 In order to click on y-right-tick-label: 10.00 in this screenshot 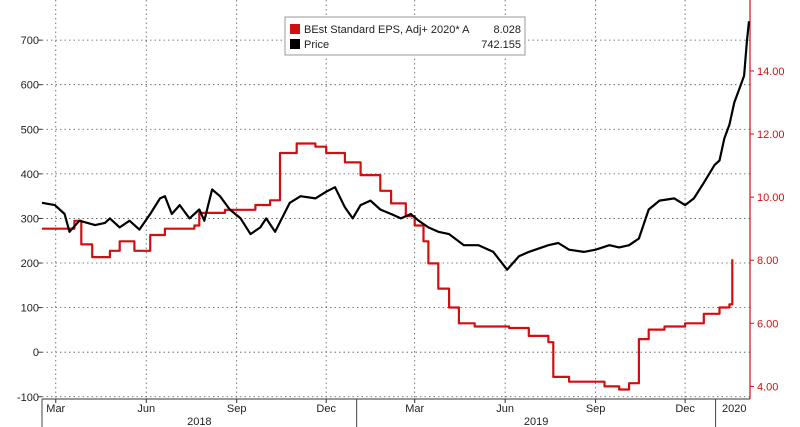, I will do `click(771, 198)`.